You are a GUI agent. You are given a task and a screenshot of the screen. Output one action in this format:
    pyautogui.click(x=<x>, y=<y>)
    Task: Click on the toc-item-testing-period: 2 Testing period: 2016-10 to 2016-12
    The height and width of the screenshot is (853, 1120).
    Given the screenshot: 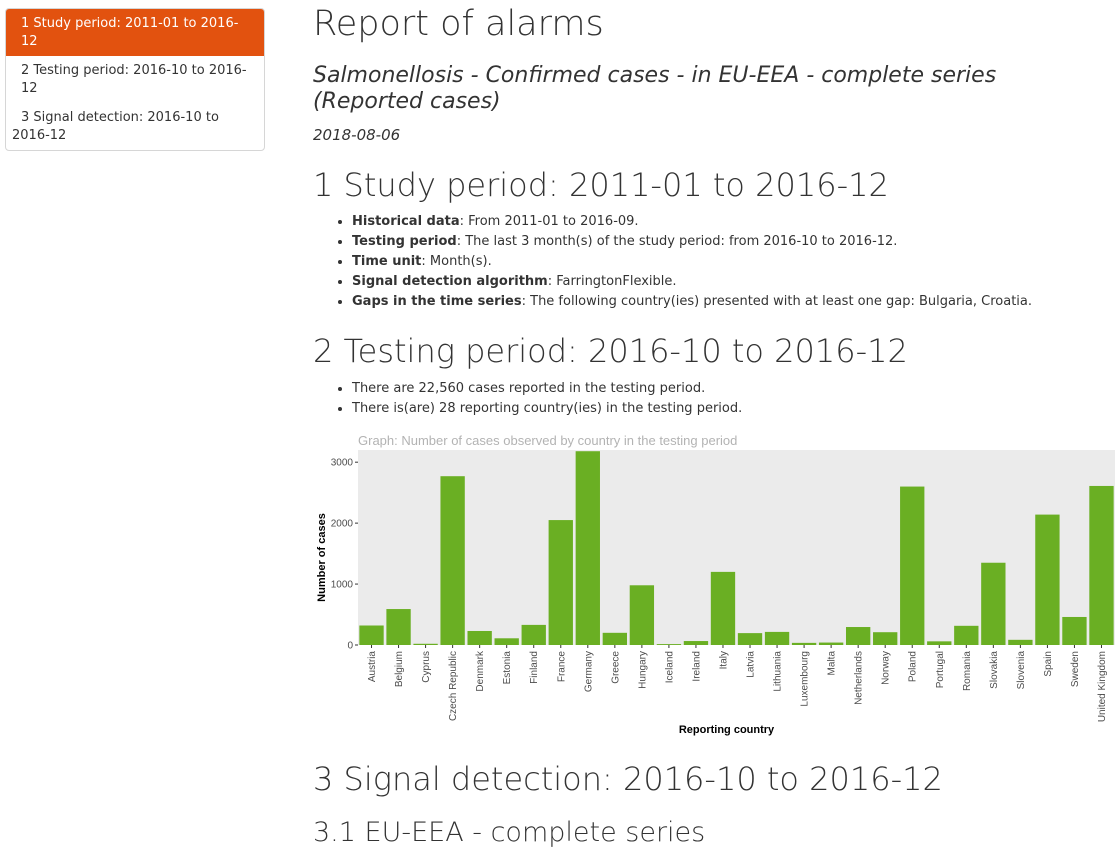 What is the action you would take?
    pyautogui.click(x=135, y=79)
    